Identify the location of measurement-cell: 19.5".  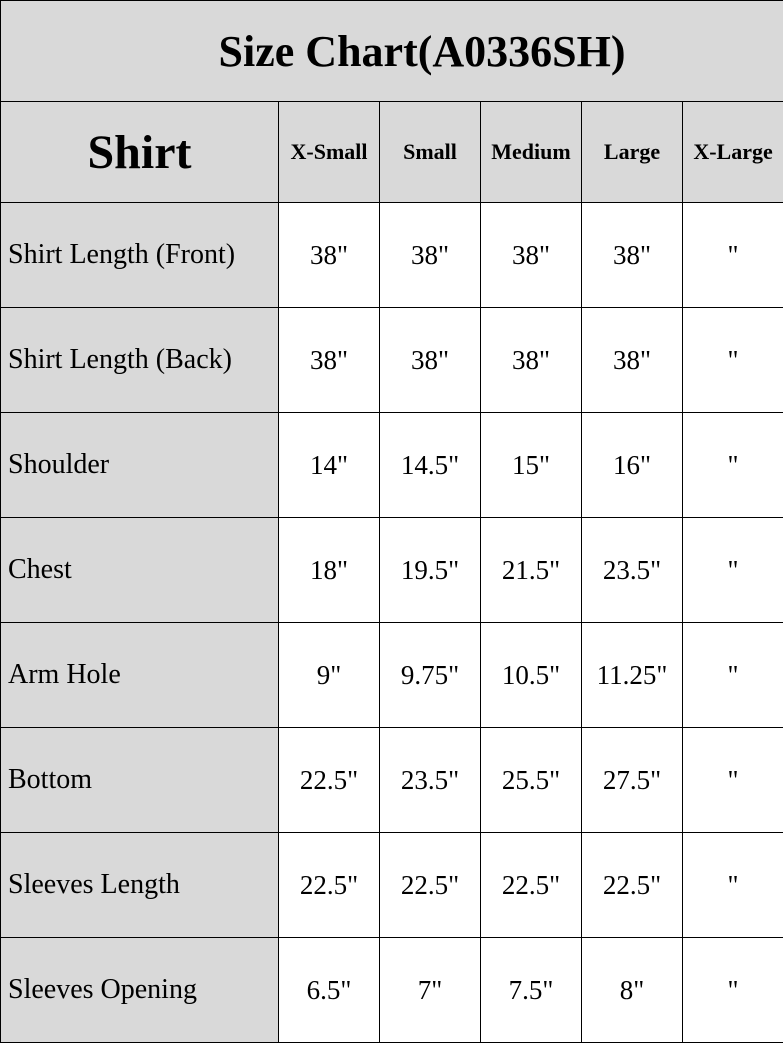
(430, 570).